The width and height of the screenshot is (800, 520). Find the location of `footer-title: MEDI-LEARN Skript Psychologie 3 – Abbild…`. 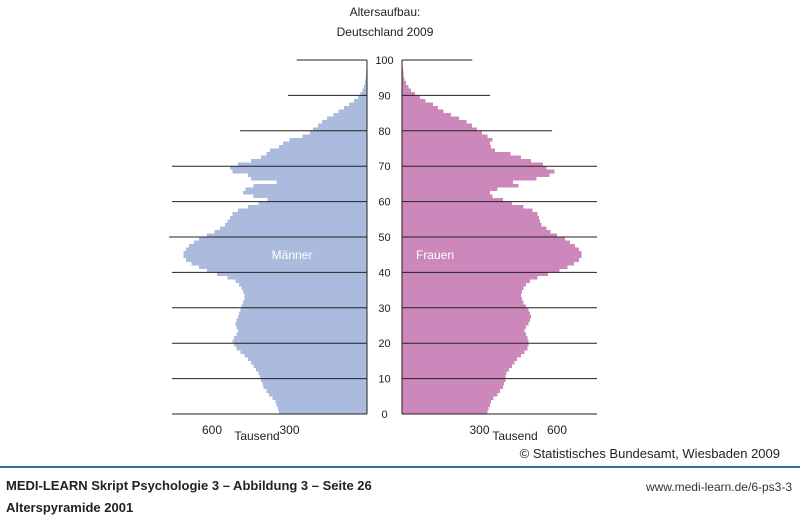

footer-title: MEDI-LEARN Skript Psychologie 3 – Abbild… is located at coordinates (189, 485).